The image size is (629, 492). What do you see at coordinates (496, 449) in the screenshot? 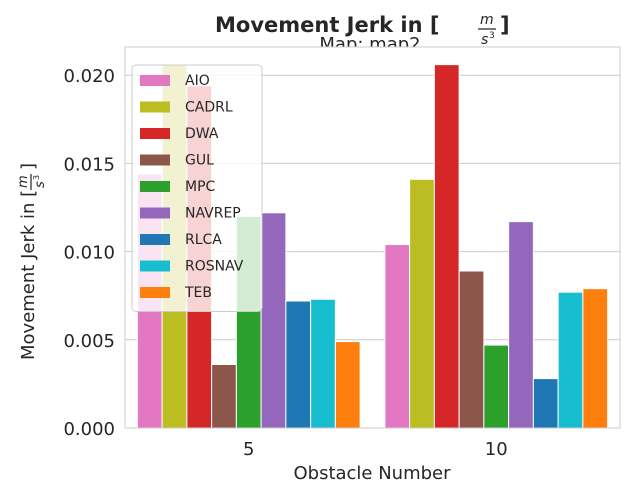
I see `x-tick-label: 10` at bounding box center [496, 449].